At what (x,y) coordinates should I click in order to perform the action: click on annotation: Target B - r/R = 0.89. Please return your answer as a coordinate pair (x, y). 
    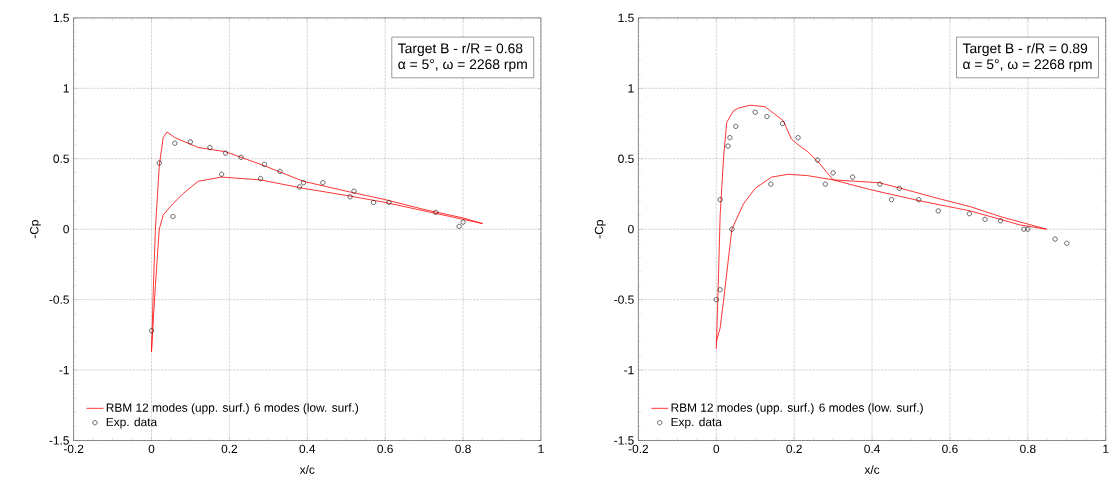
    Looking at the image, I should click on (1025, 49).